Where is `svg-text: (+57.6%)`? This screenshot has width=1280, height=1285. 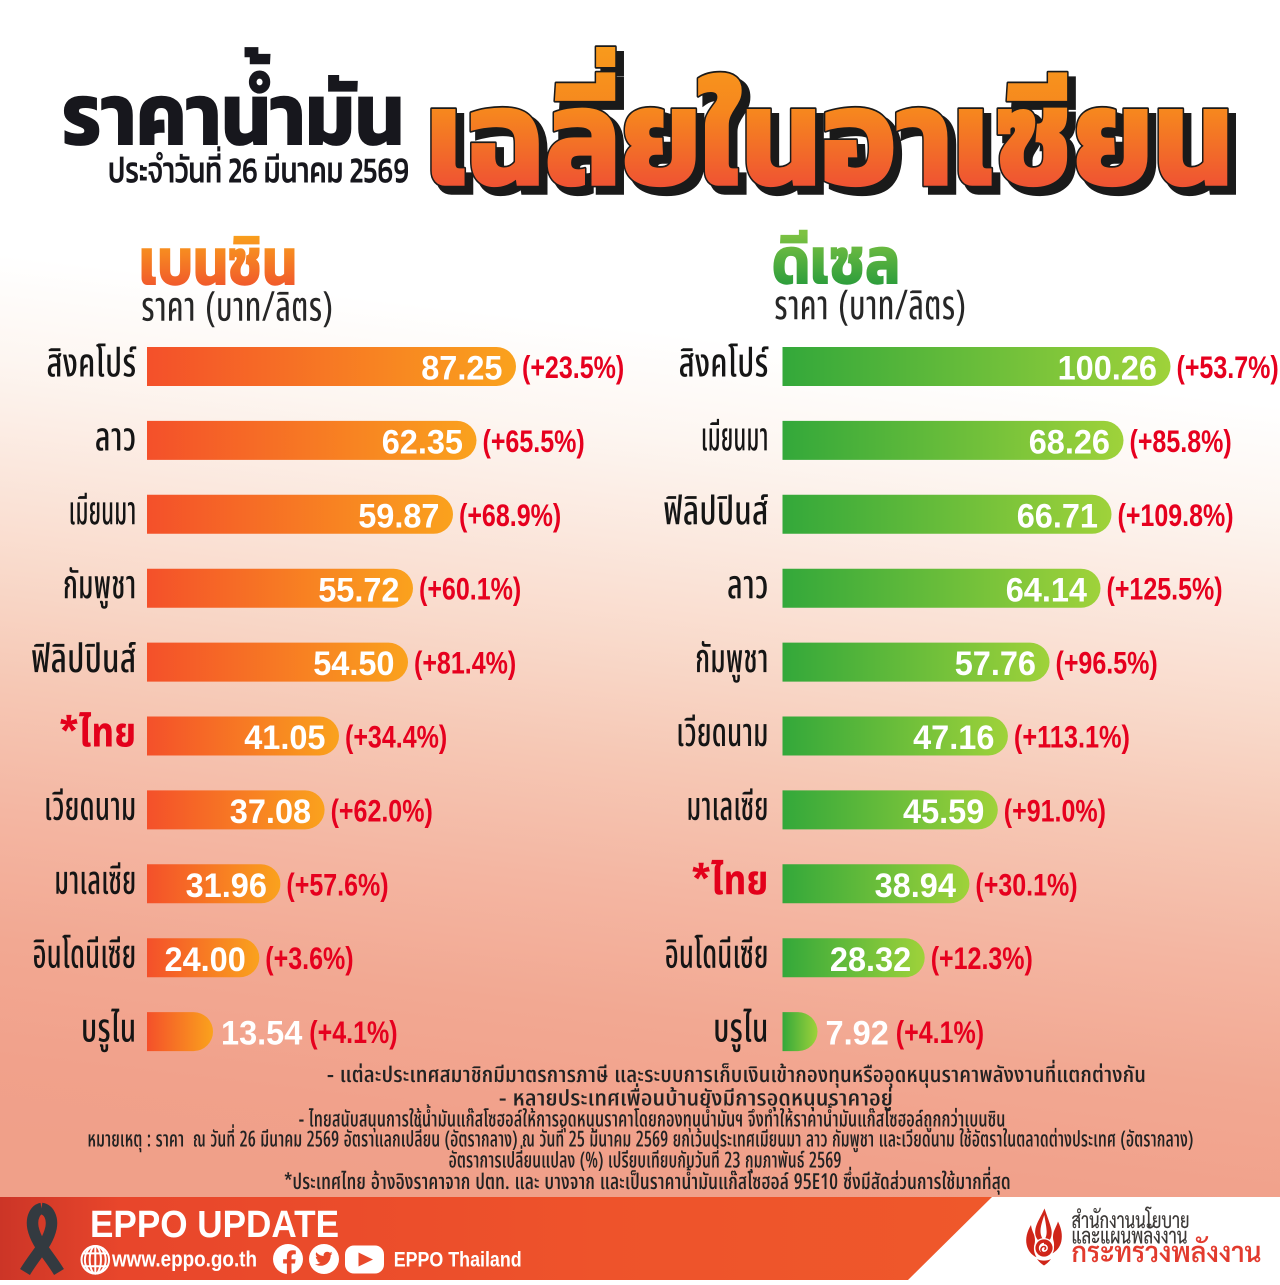 svg-text: (+57.6%) is located at coordinates (337, 884).